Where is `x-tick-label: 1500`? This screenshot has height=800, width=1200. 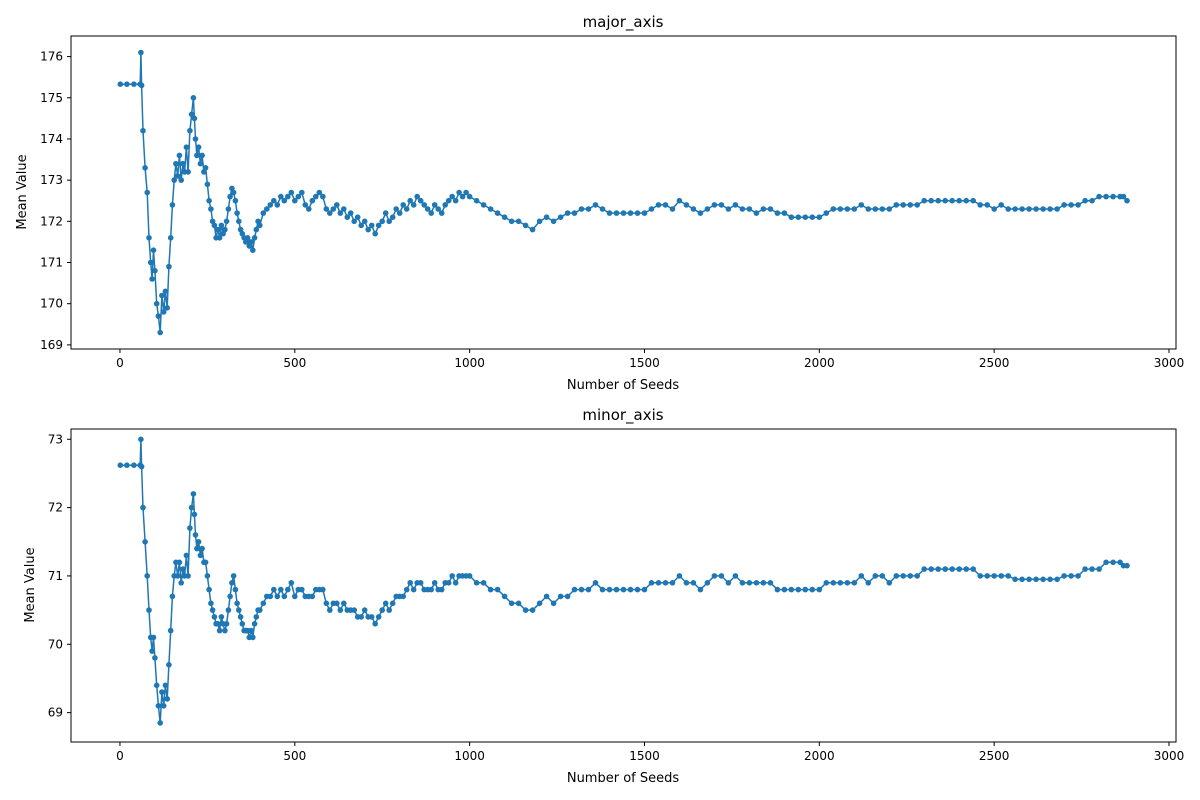
x-tick-label: 1500 is located at coordinates (644, 756).